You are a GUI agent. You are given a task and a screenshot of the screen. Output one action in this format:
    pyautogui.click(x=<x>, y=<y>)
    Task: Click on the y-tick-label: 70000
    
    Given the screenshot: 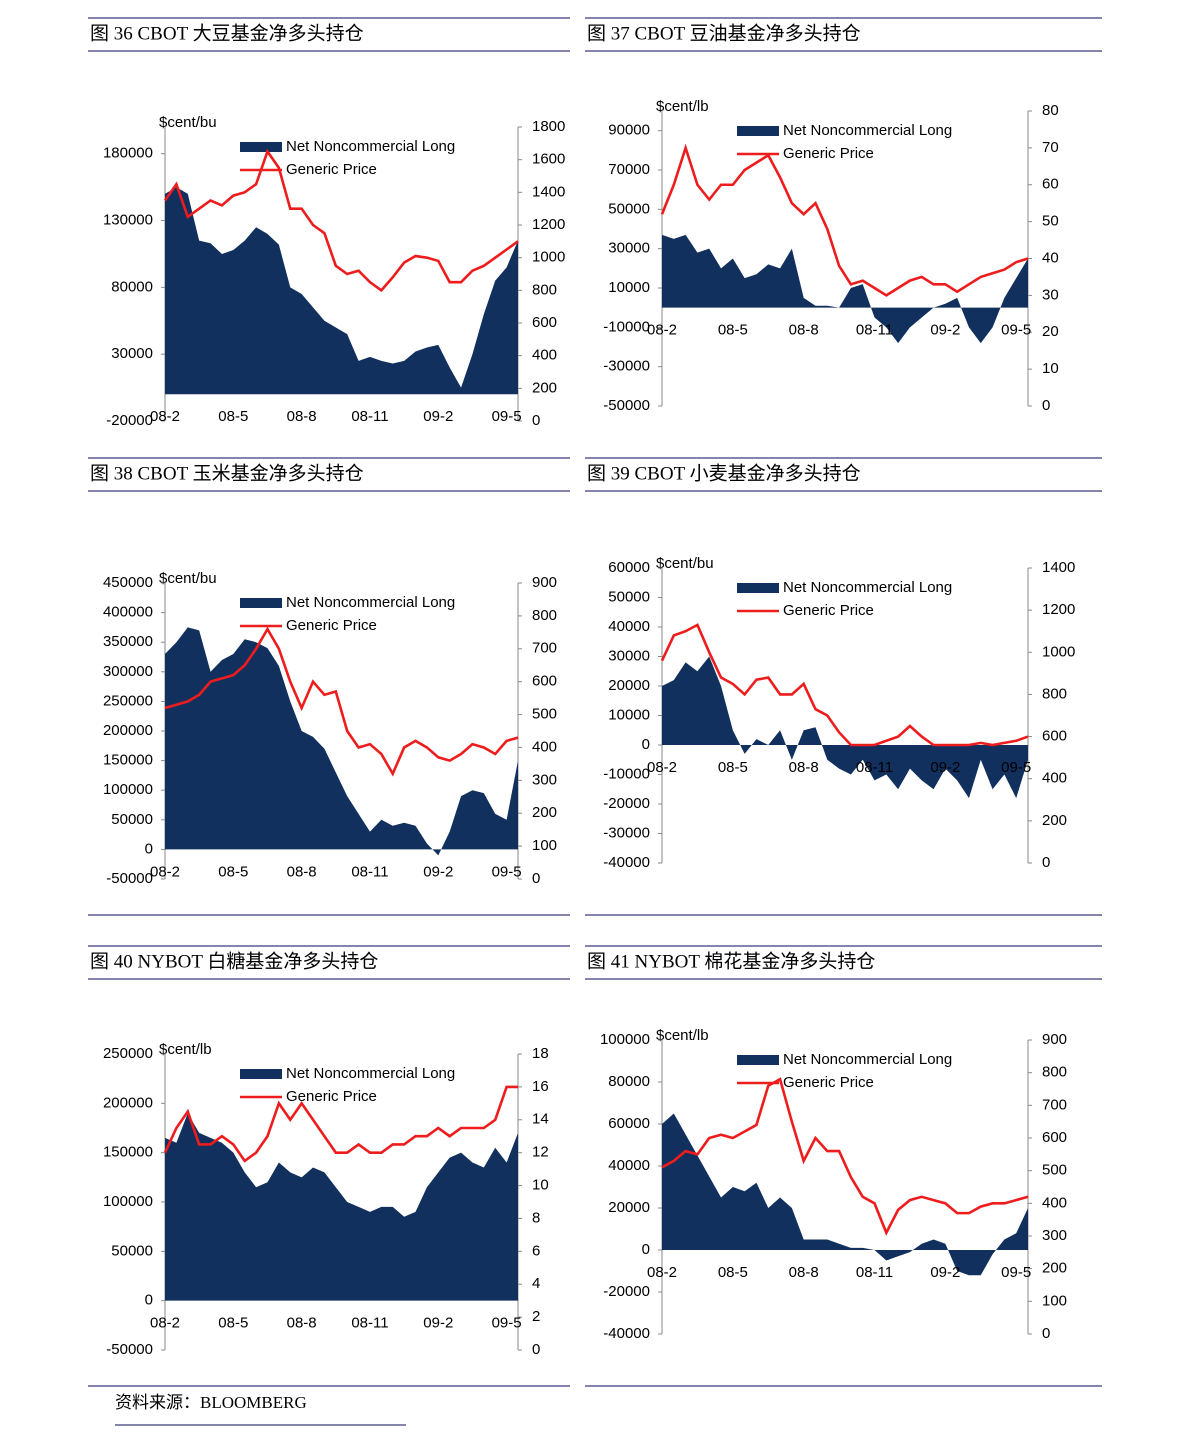 What is the action you would take?
    pyautogui.click(x=629, y=169)
    